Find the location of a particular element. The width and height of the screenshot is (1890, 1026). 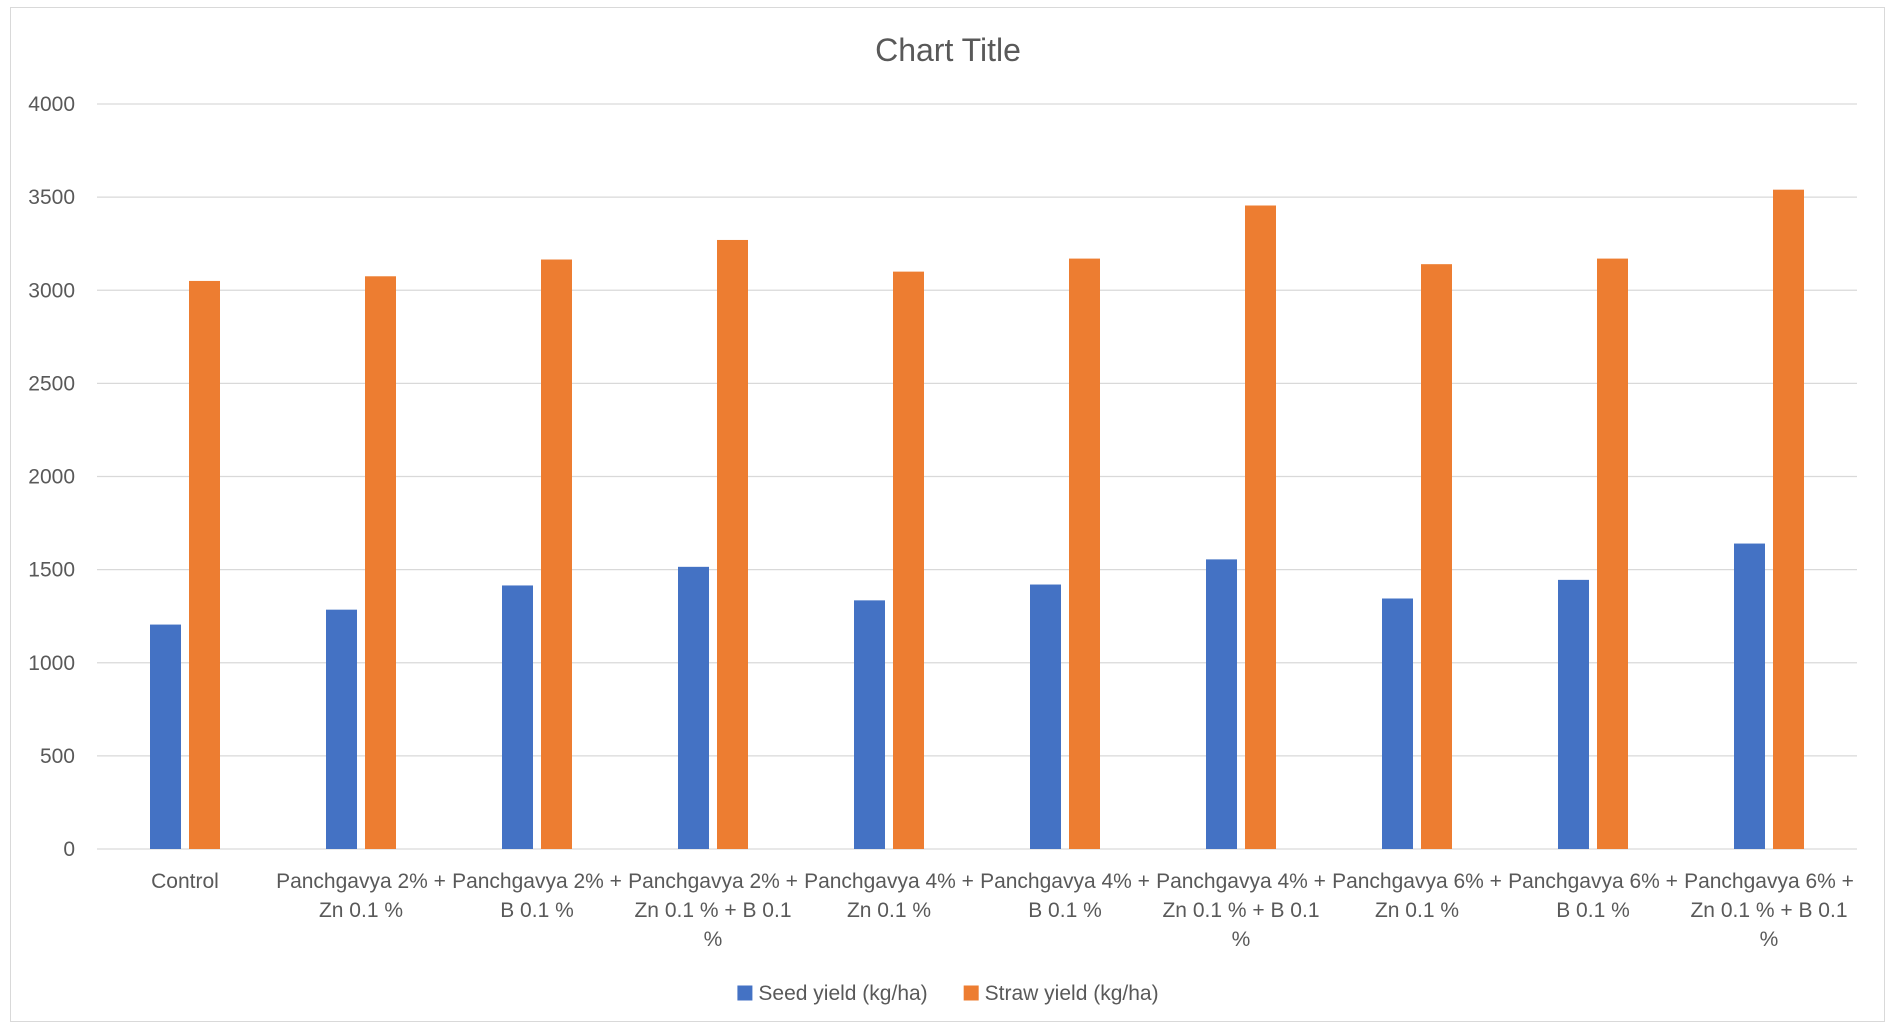

x-category-label: Panchgavya 2% + B 0.1 % is located at coordinates (537, 896).